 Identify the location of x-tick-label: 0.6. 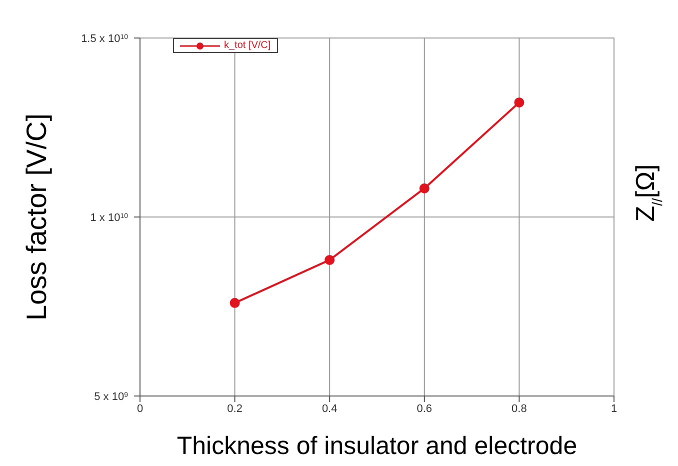
(424, 408).